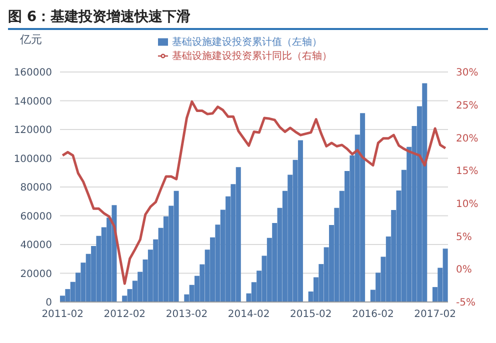  Describe the element at coordinates (36, 188) in the screenshot. I see `y-tick-label: 80000` at that location.